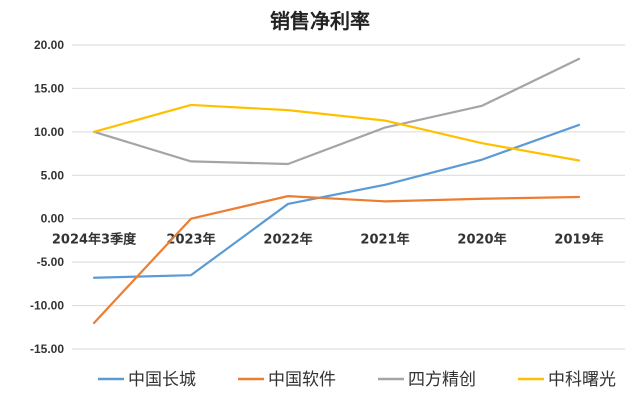 The width and height of the screenshot is (640, 402). Describe the element at coordinates (384, 240) in the screenshot. I see `x-tick-label: 2021年` at that location.